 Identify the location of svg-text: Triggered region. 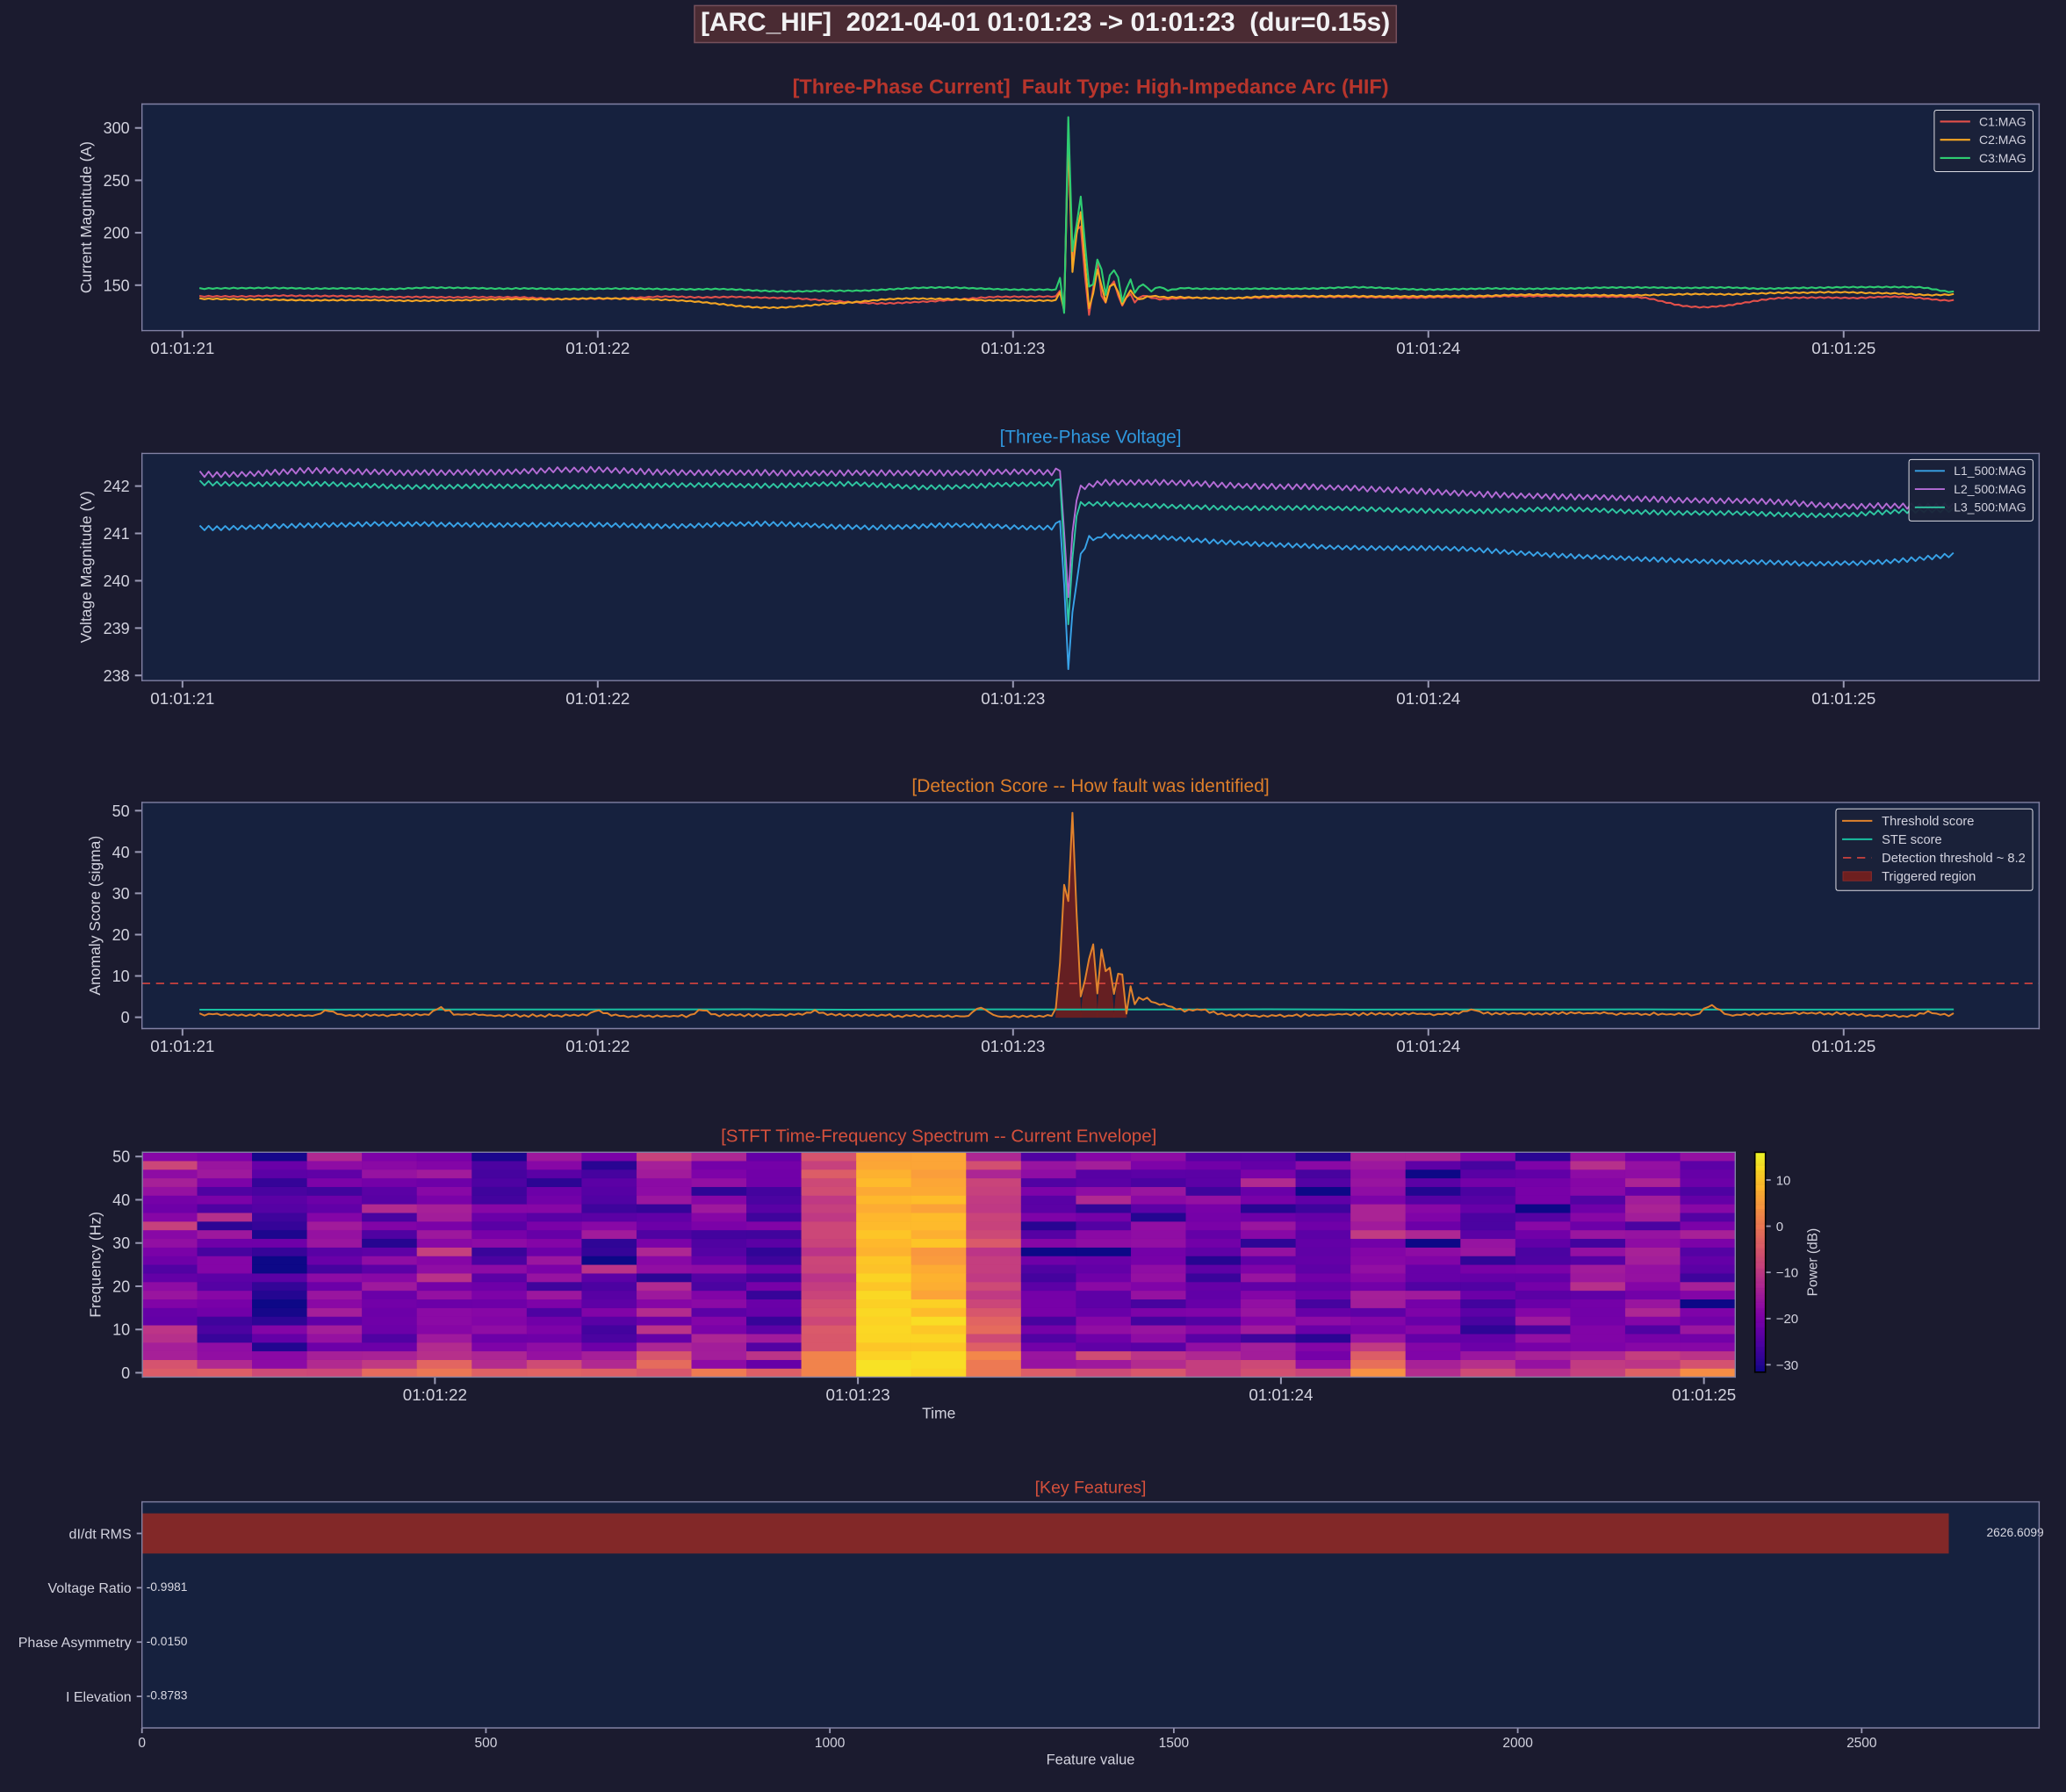
(1929, 877).